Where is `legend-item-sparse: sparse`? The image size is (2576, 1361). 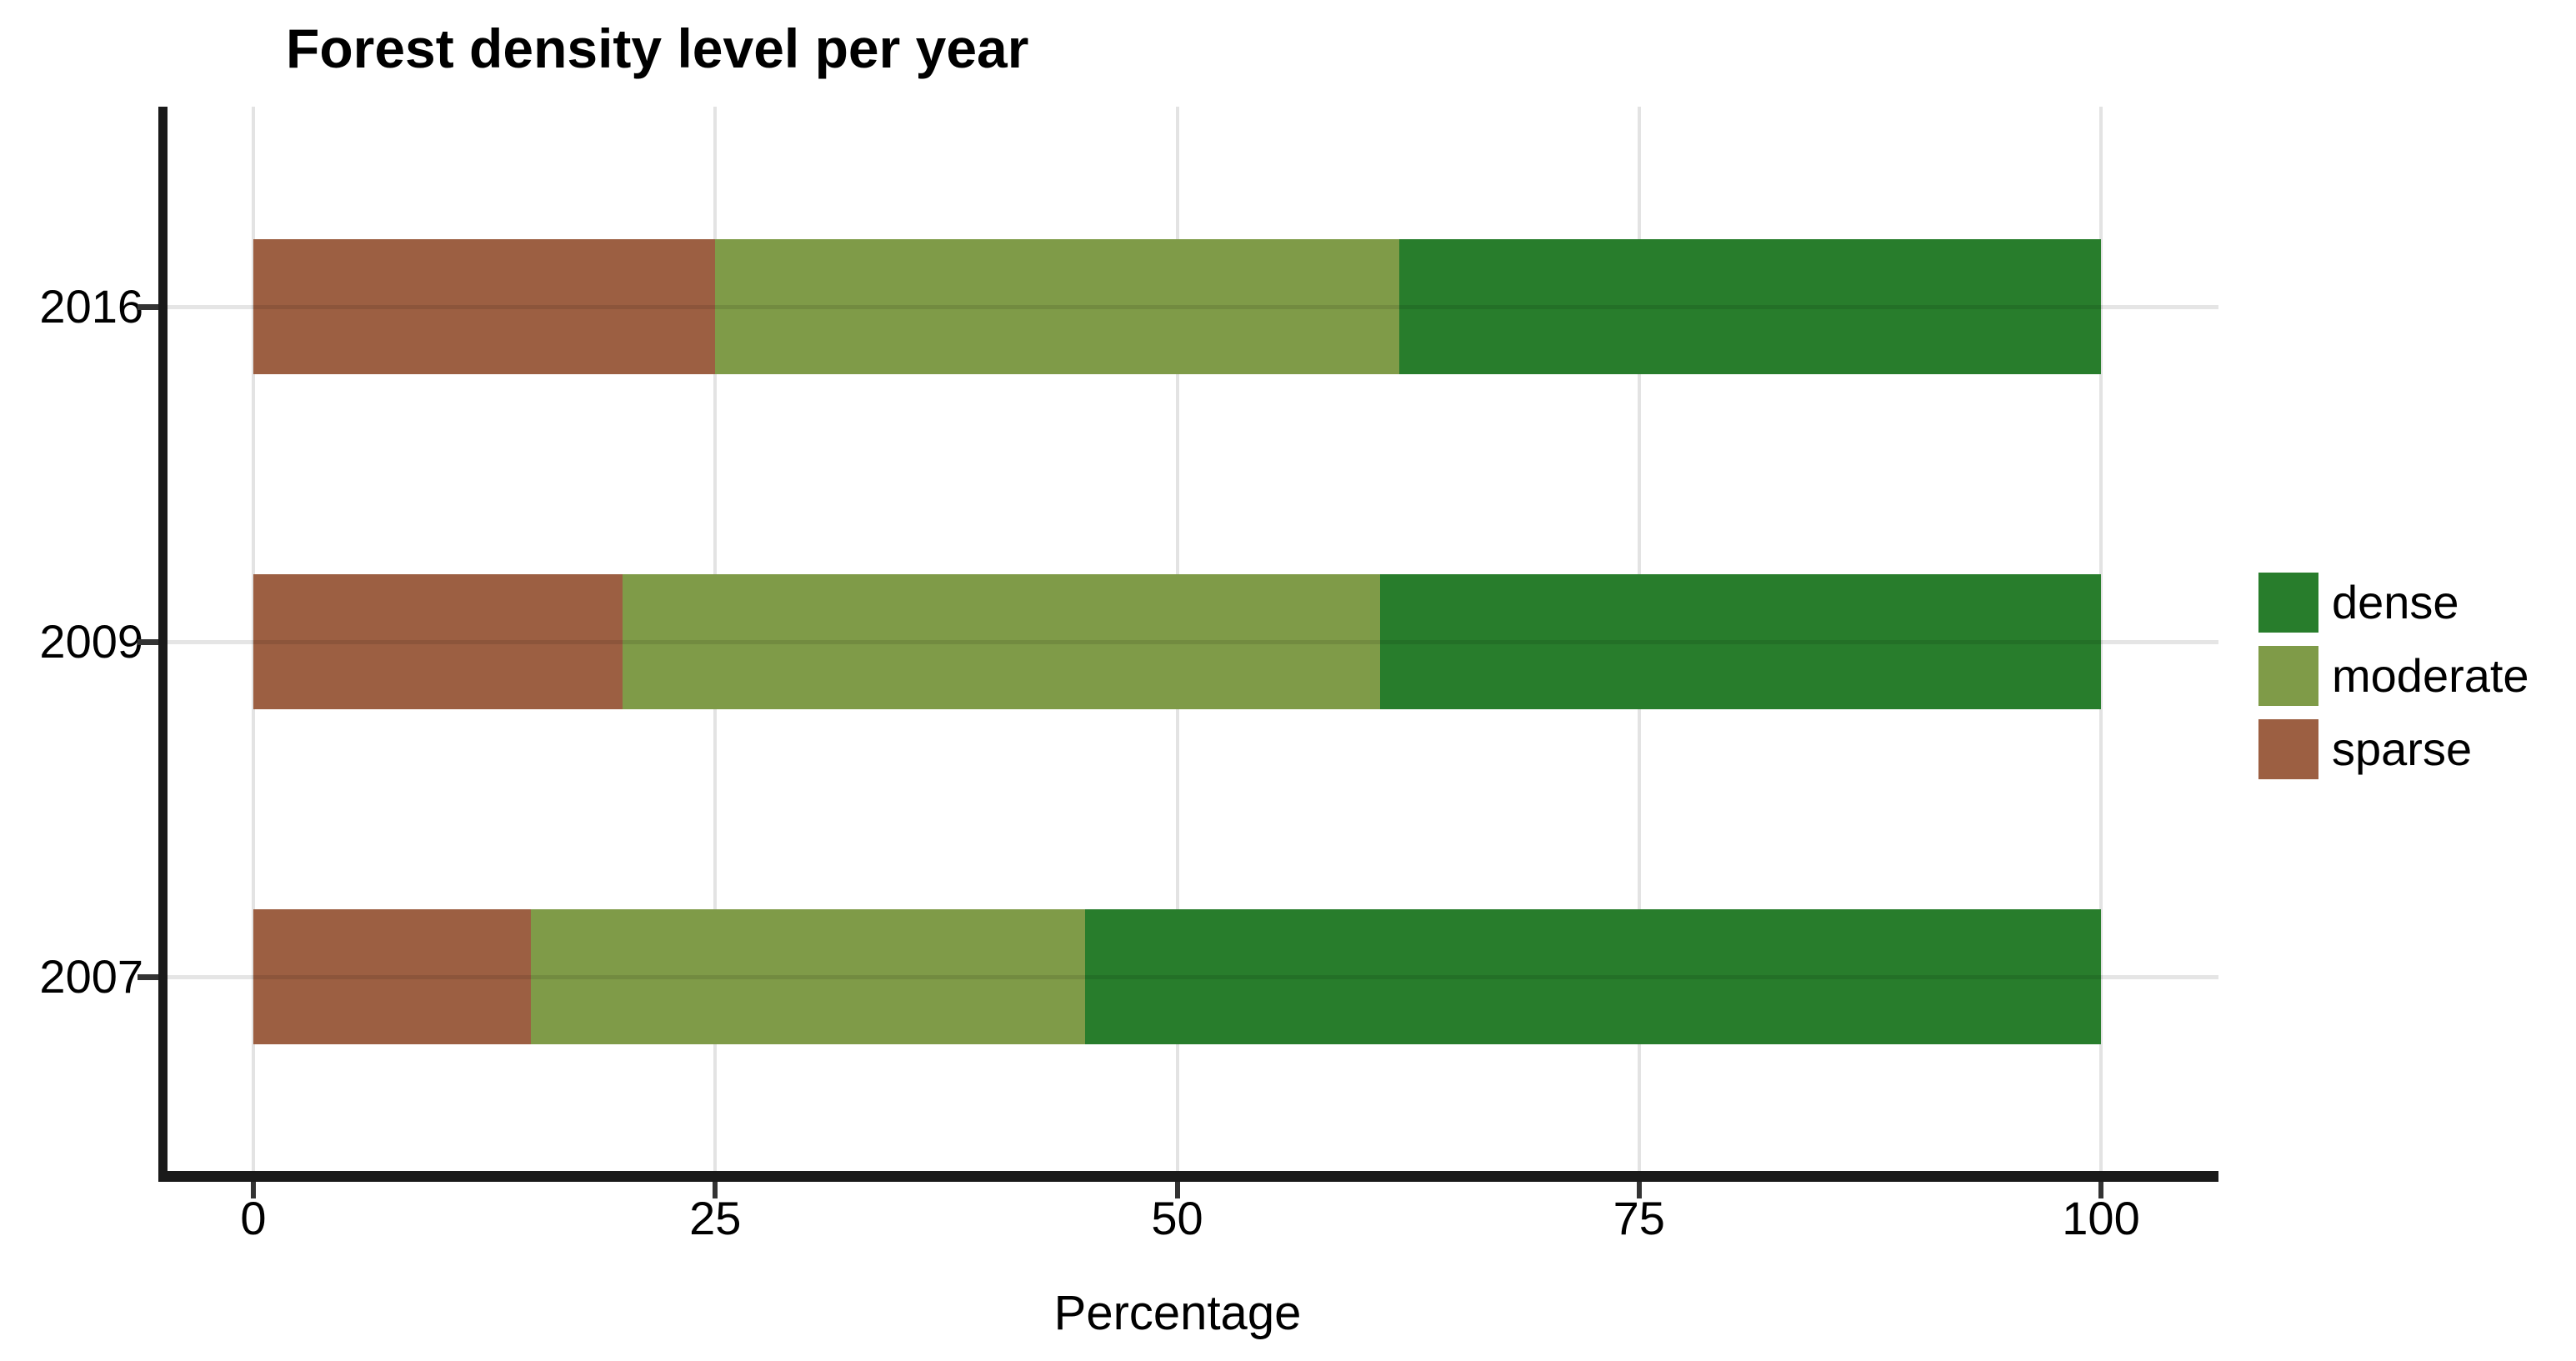
legend-item-sparse: sparse is located at coordinates (2417, 749).